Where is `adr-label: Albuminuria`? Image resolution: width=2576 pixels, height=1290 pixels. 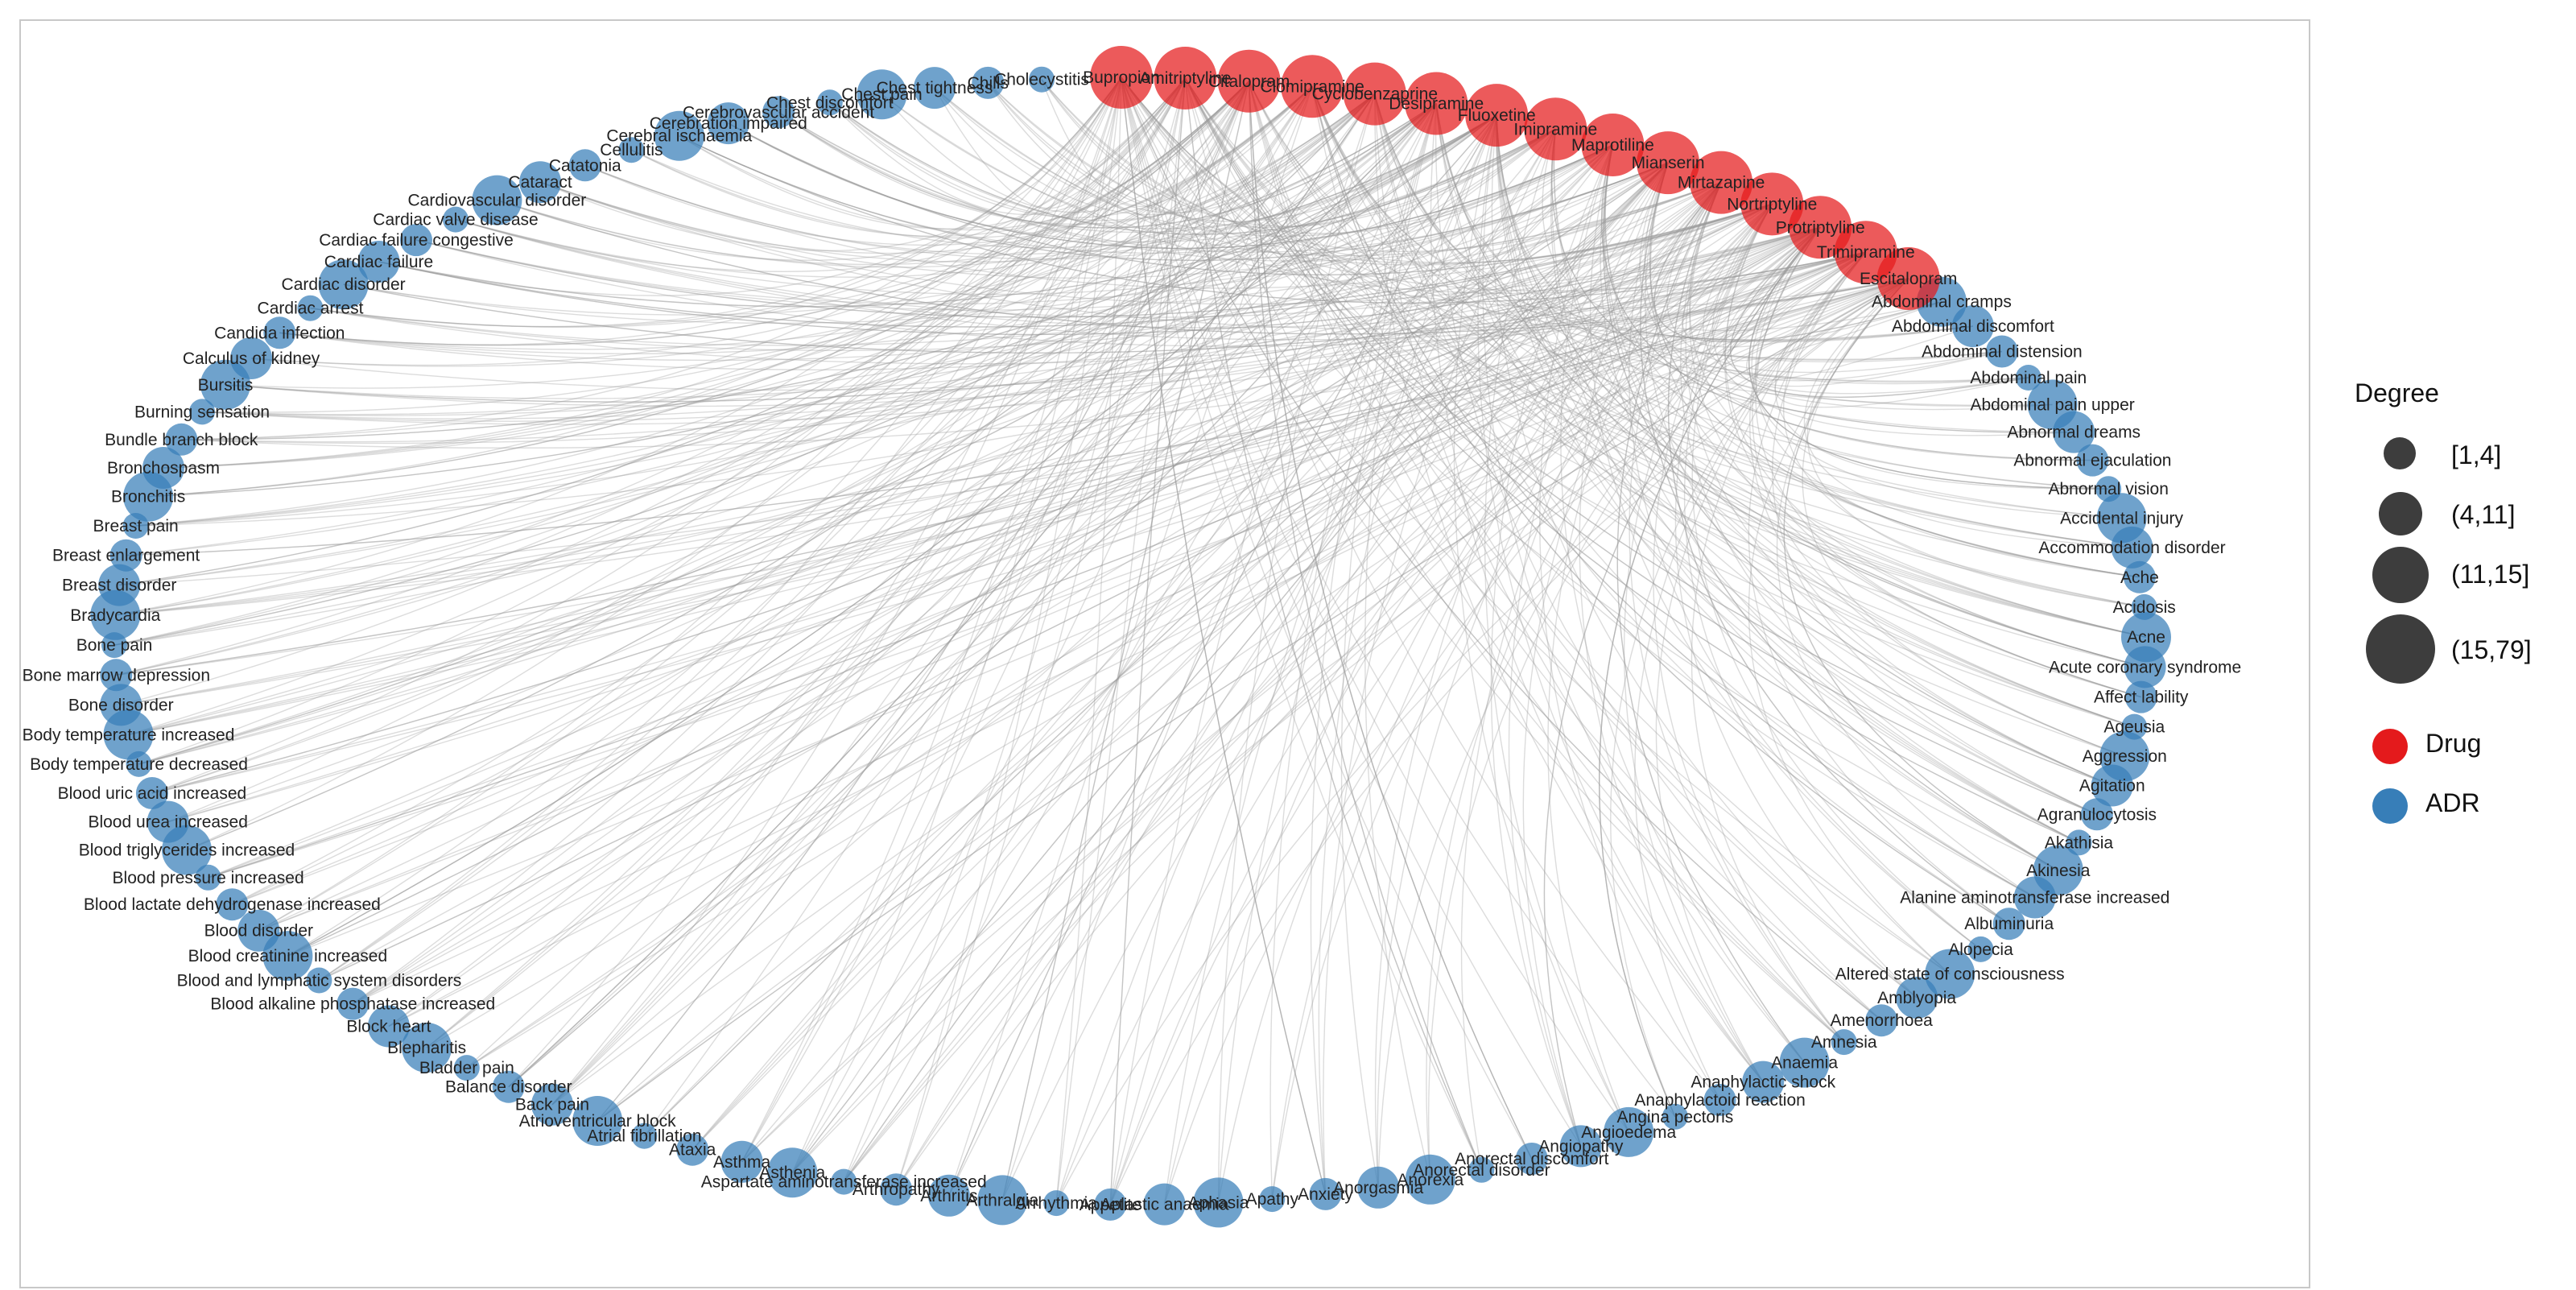
adr-label: Albuminuria is located at coordinates (2009, 924).